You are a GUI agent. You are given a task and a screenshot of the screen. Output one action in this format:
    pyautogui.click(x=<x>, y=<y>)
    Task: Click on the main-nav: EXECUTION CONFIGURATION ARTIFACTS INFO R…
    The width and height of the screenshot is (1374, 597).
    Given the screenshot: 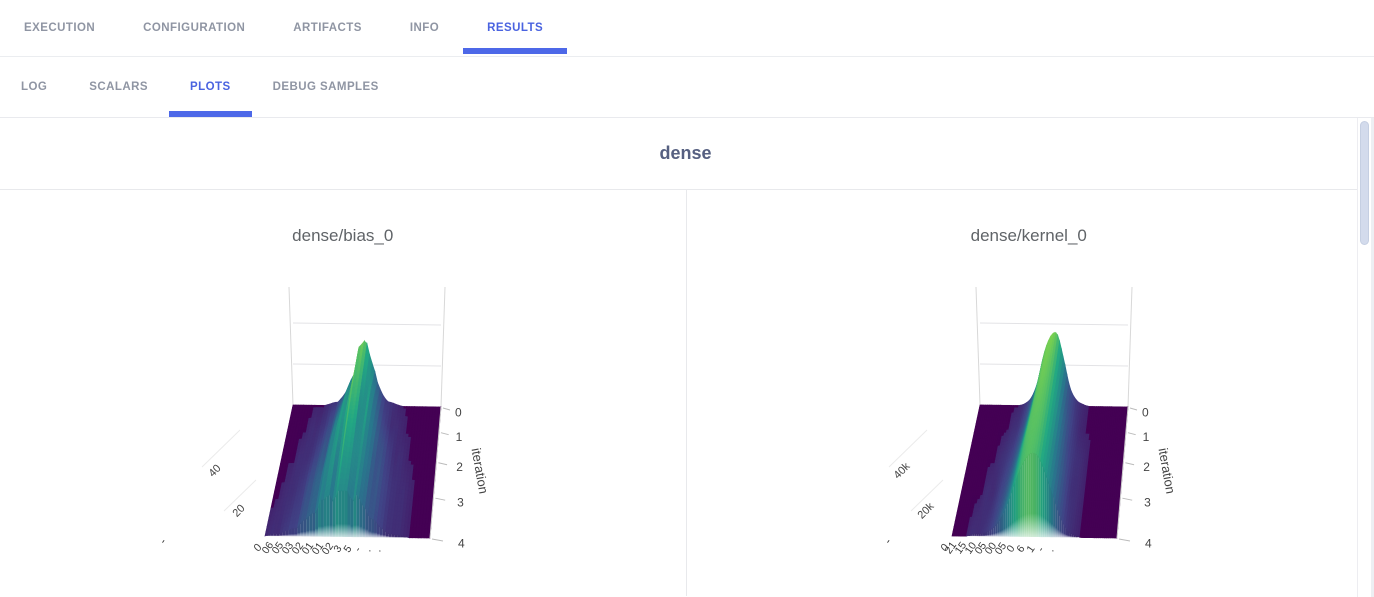 What is the action you would take?
    pyautogui.click(x=687, y=28)
    